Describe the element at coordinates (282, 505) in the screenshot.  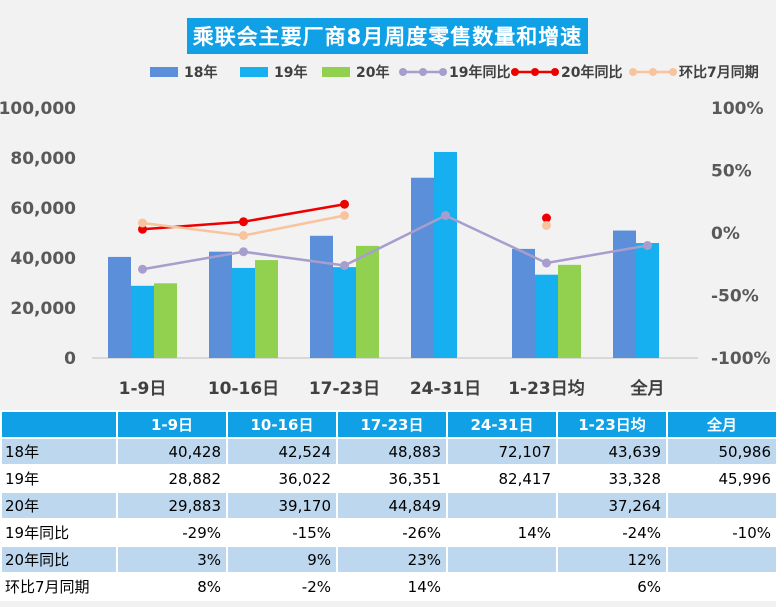
I see `table-cell: 39,170` at that location.